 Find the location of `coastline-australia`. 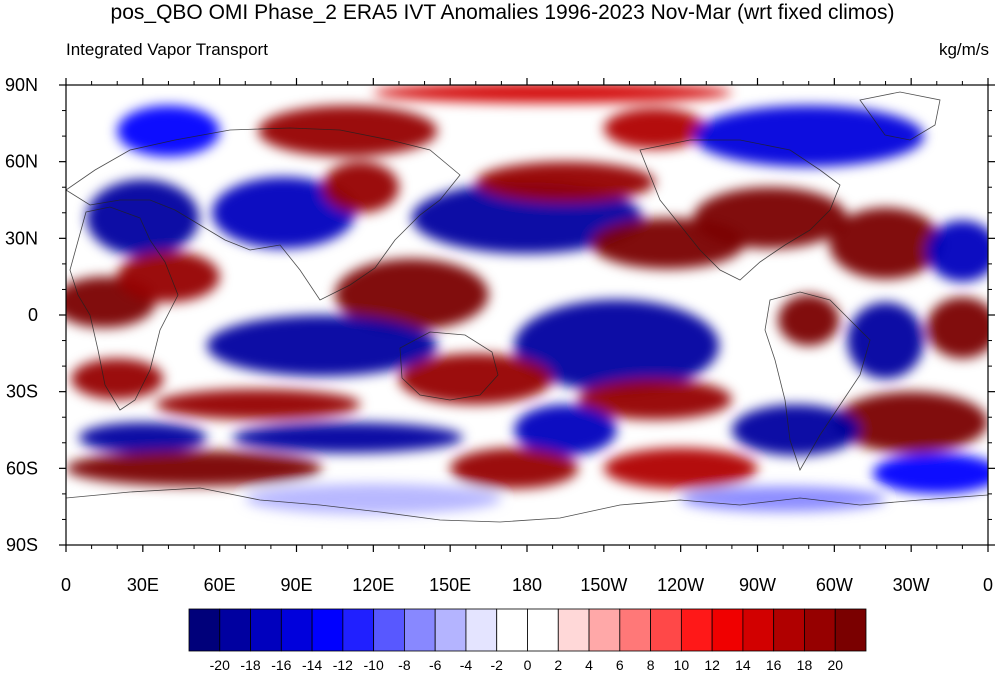

coastline-australia is located at coordinates (449, 366).